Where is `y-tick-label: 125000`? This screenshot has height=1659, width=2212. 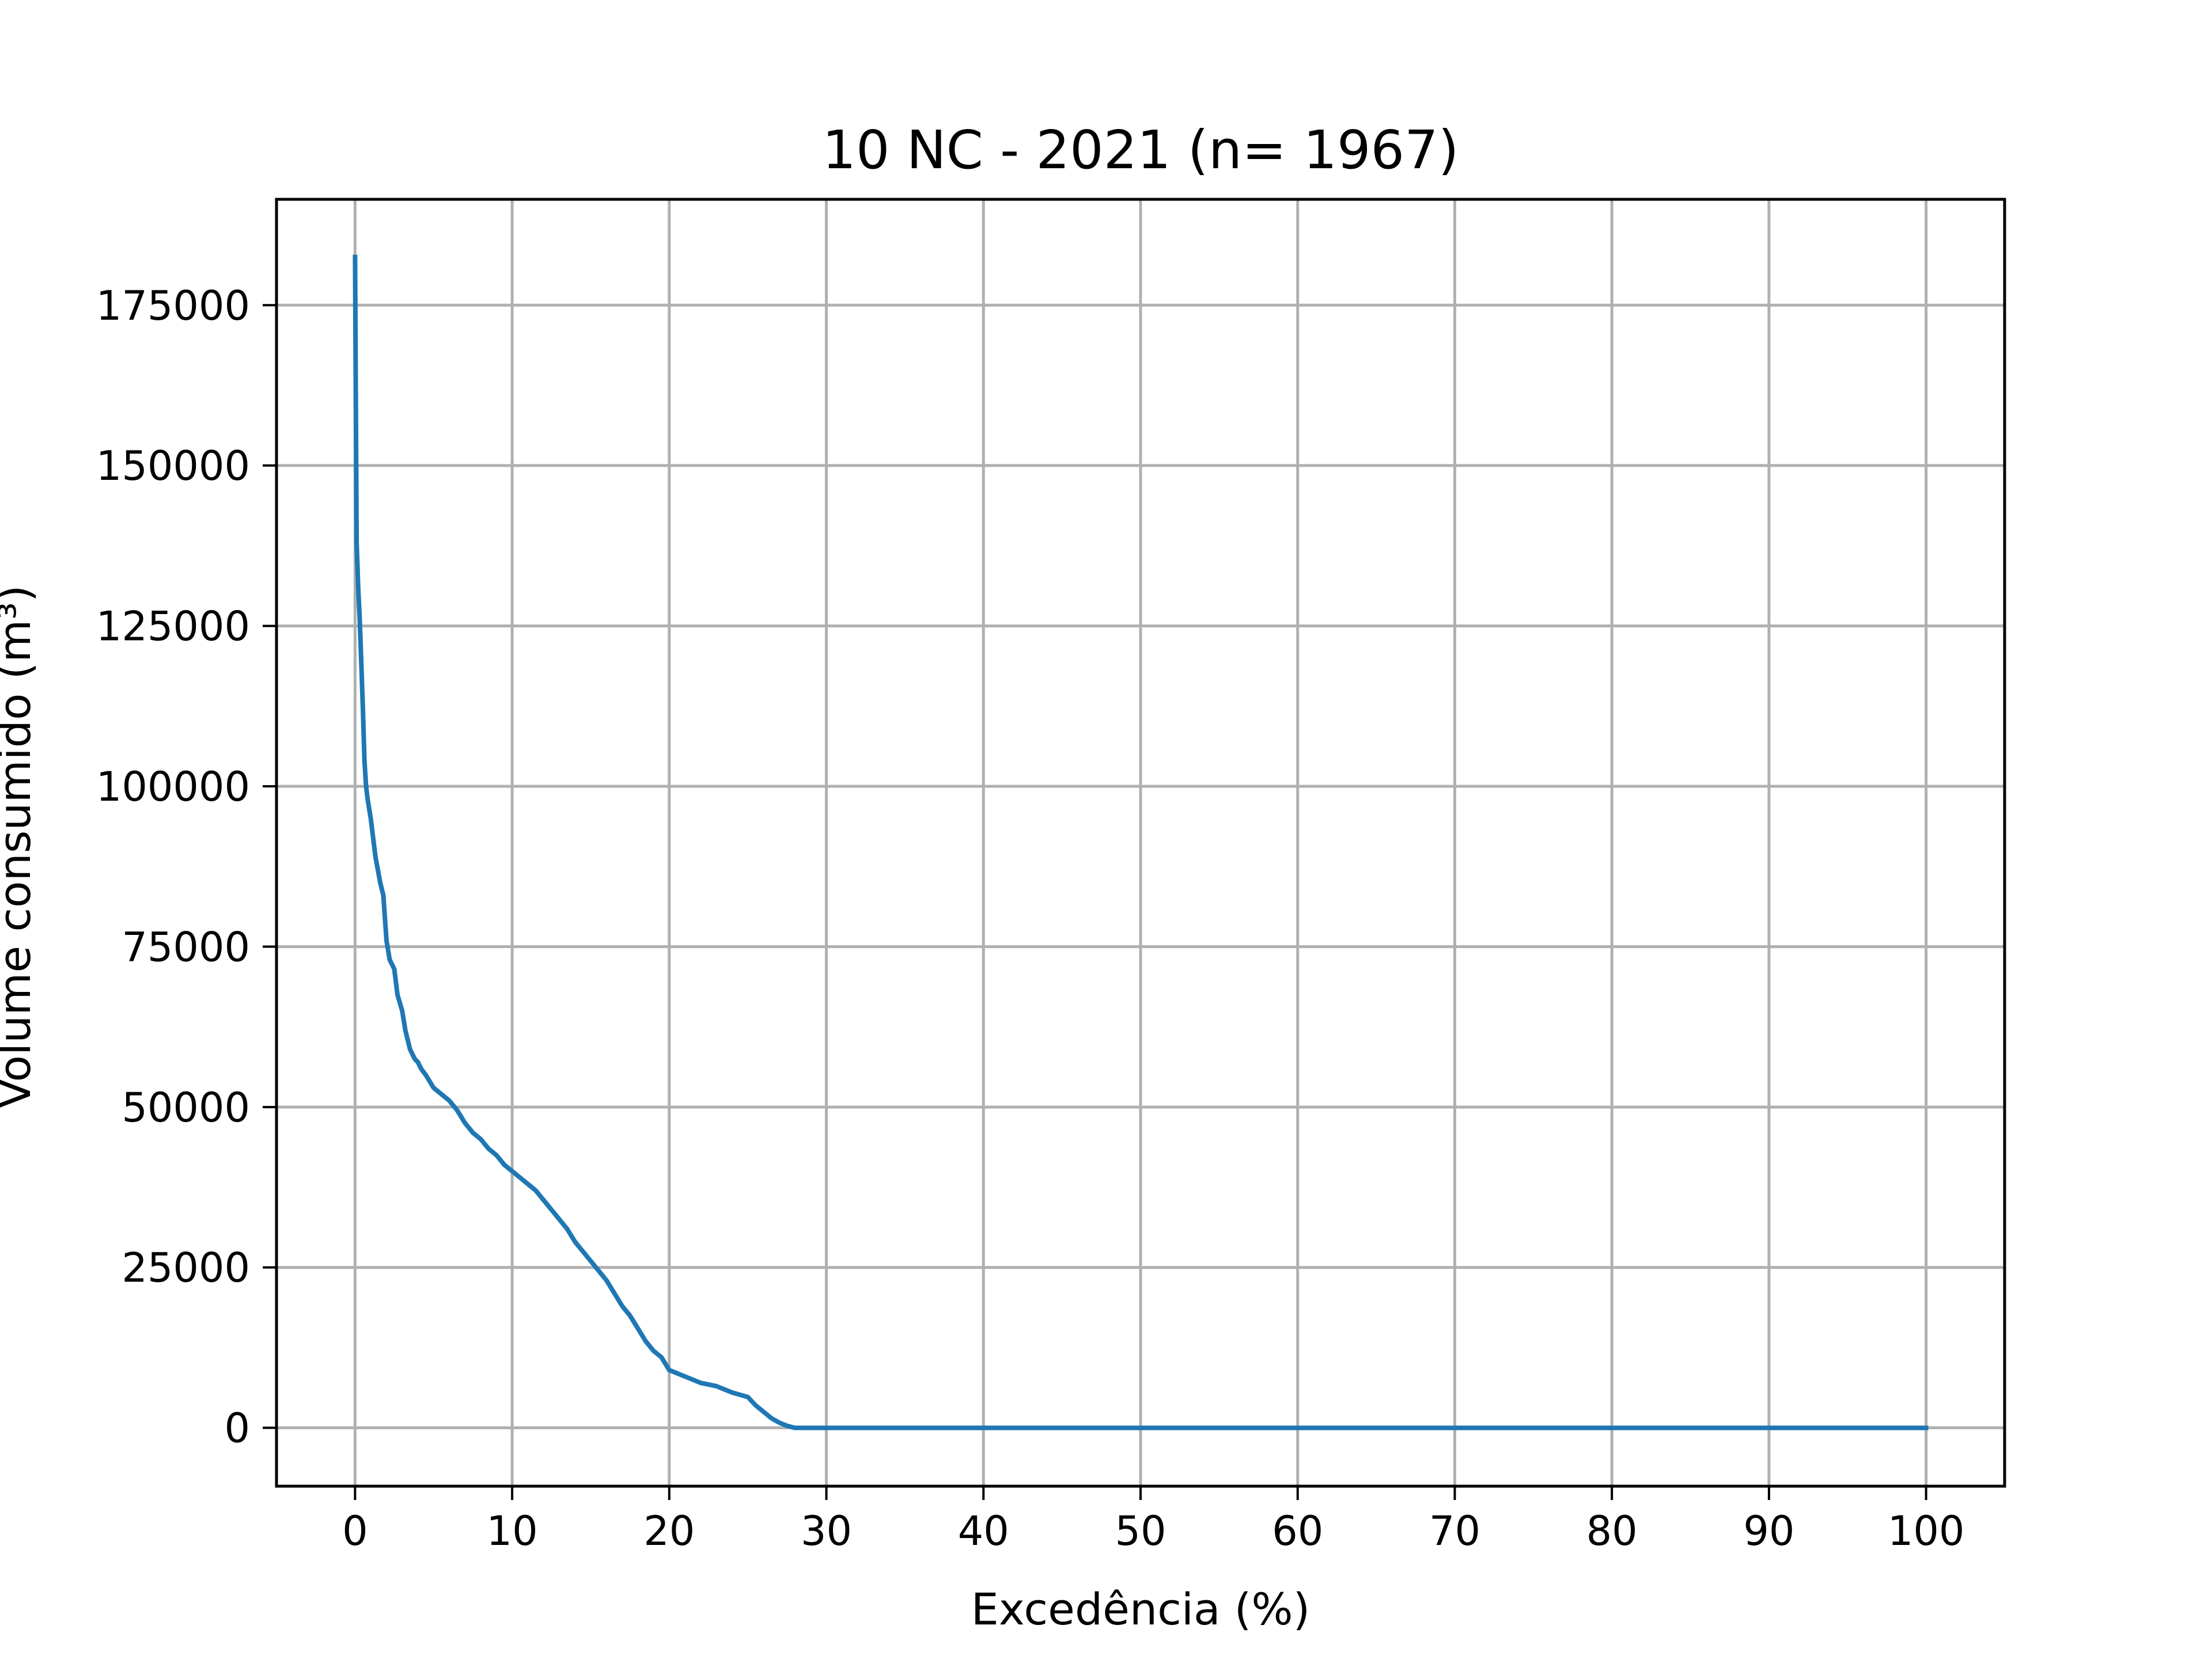 y-tick-label: 125000 is located at coordinates (173, 626).